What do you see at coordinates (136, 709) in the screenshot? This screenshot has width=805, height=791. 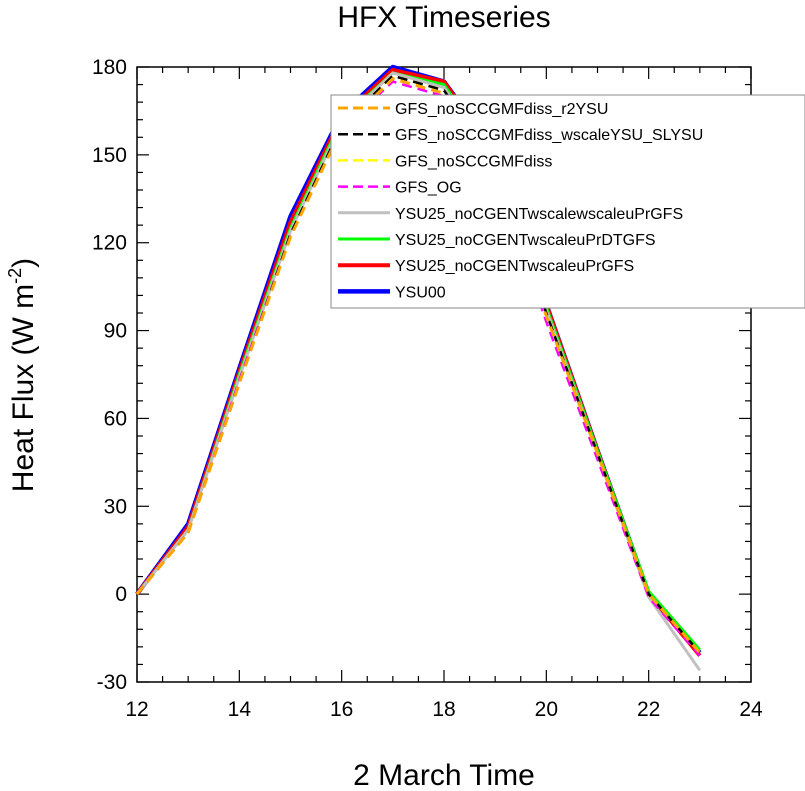 I see `x-tick-label: 12` at bounding box center [136, 709].